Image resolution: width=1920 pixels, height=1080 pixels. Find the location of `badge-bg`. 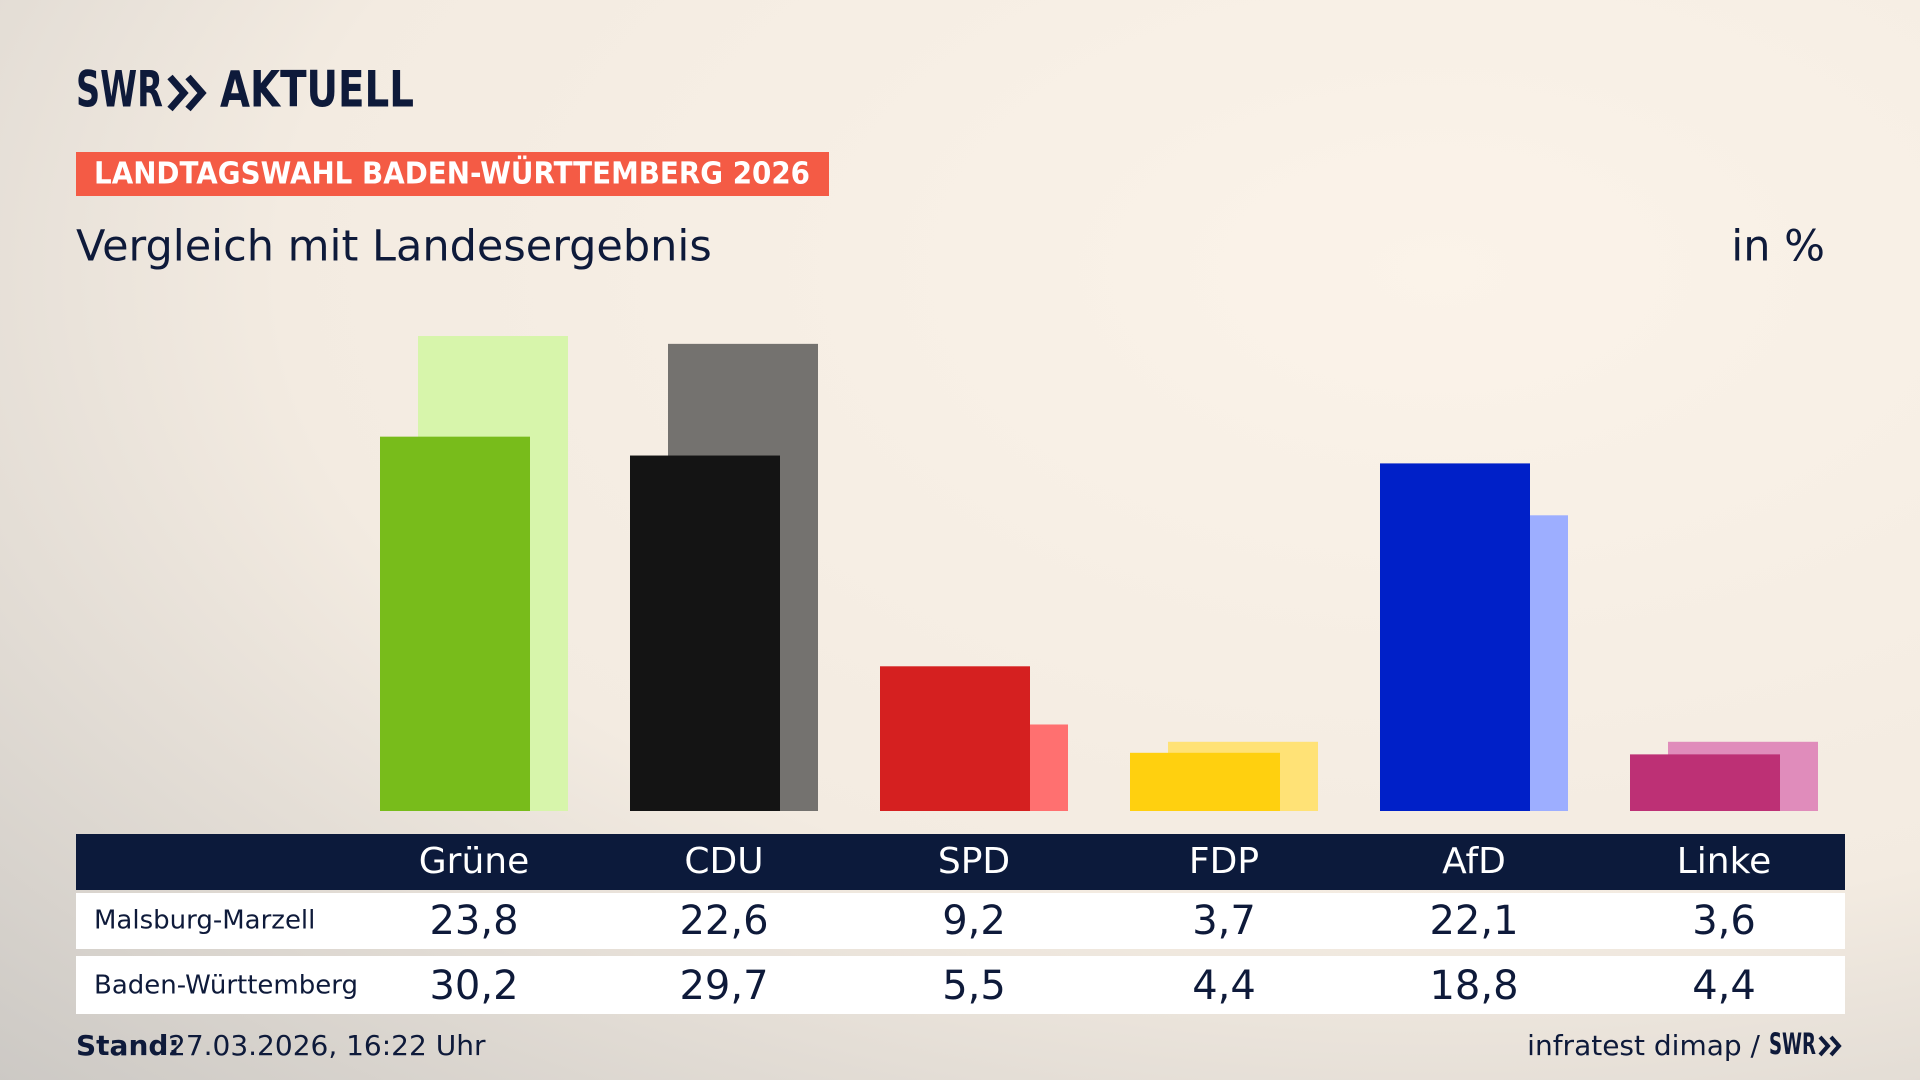

badge-bg is located at coordinates (452, 174).